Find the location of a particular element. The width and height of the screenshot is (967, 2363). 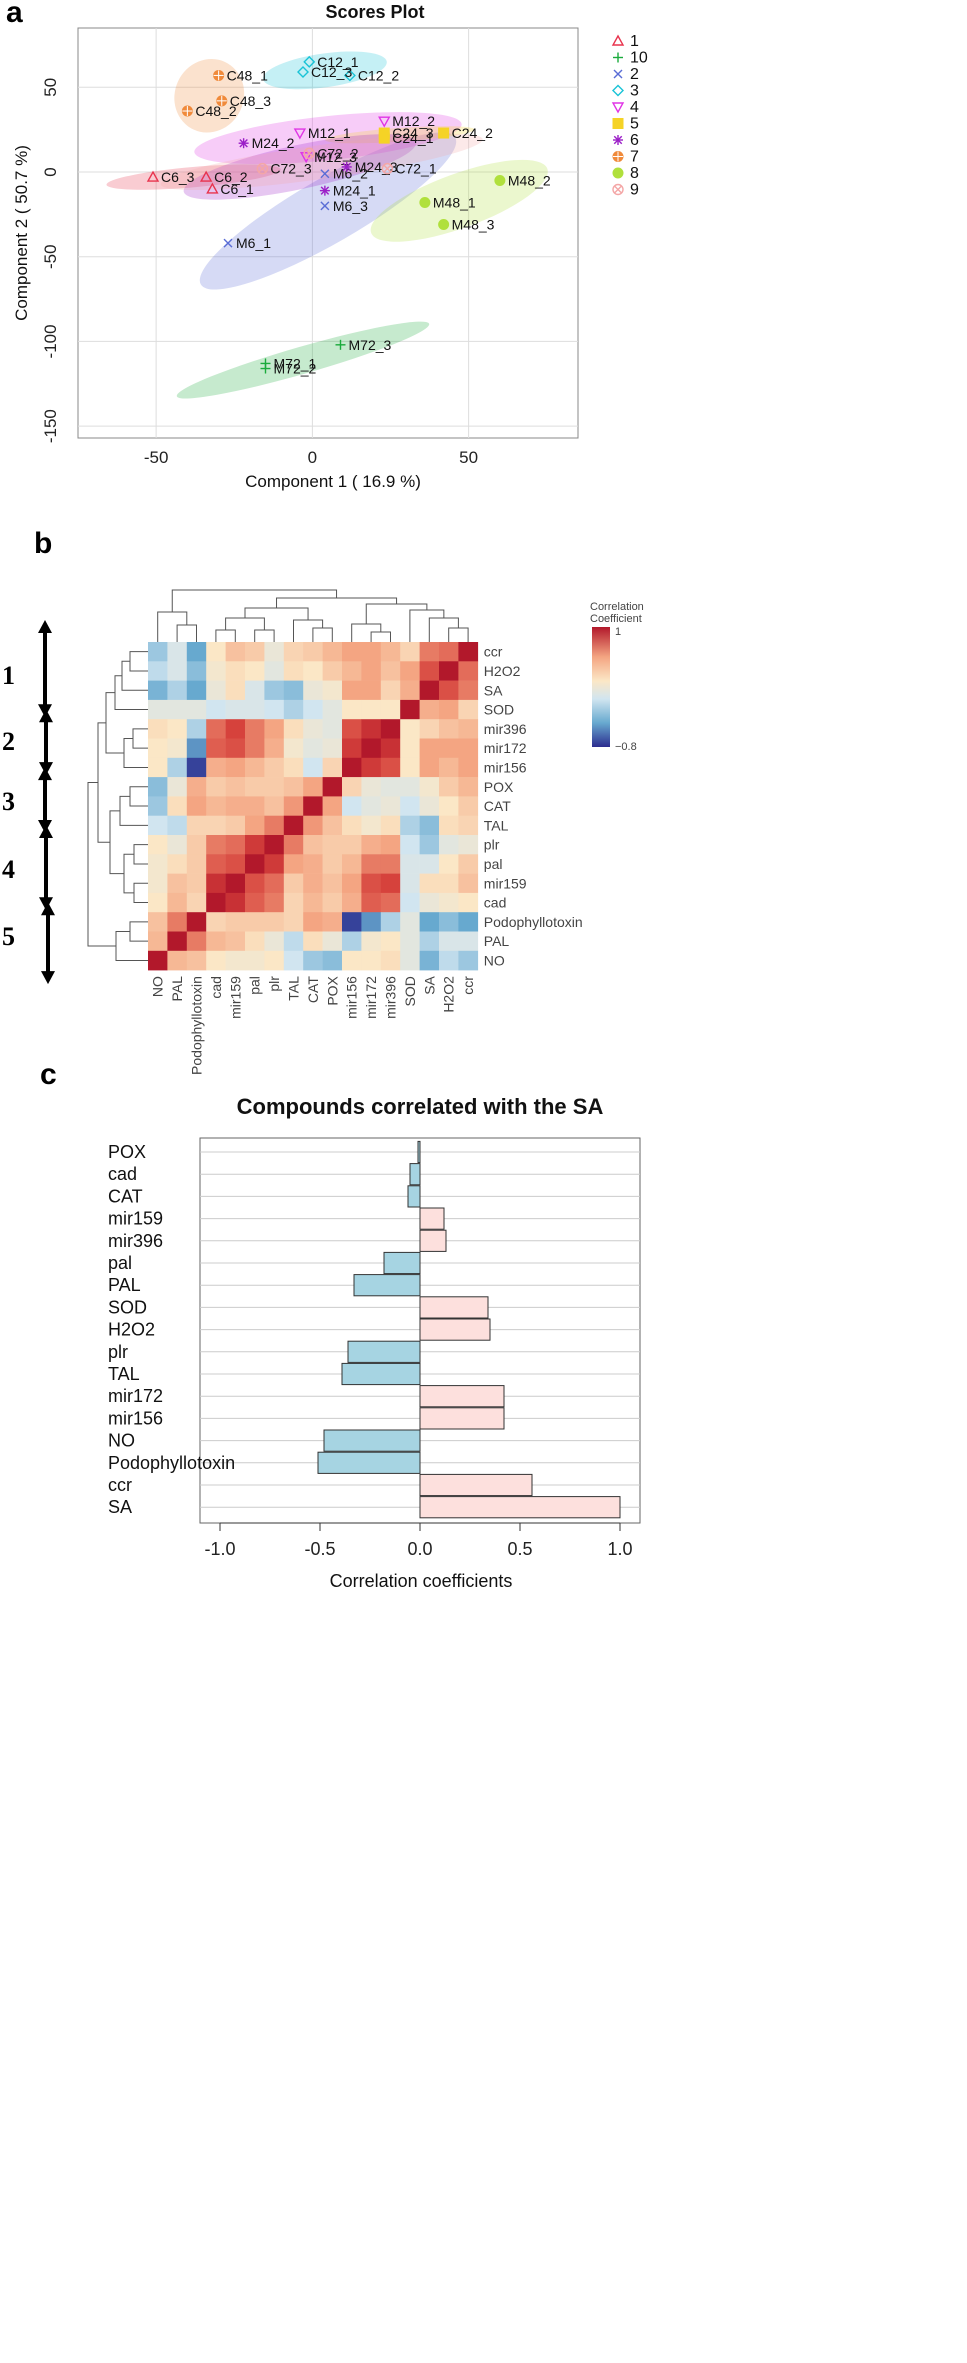

heatmap-row-label: mir172 is located at coordinates (505, 748).